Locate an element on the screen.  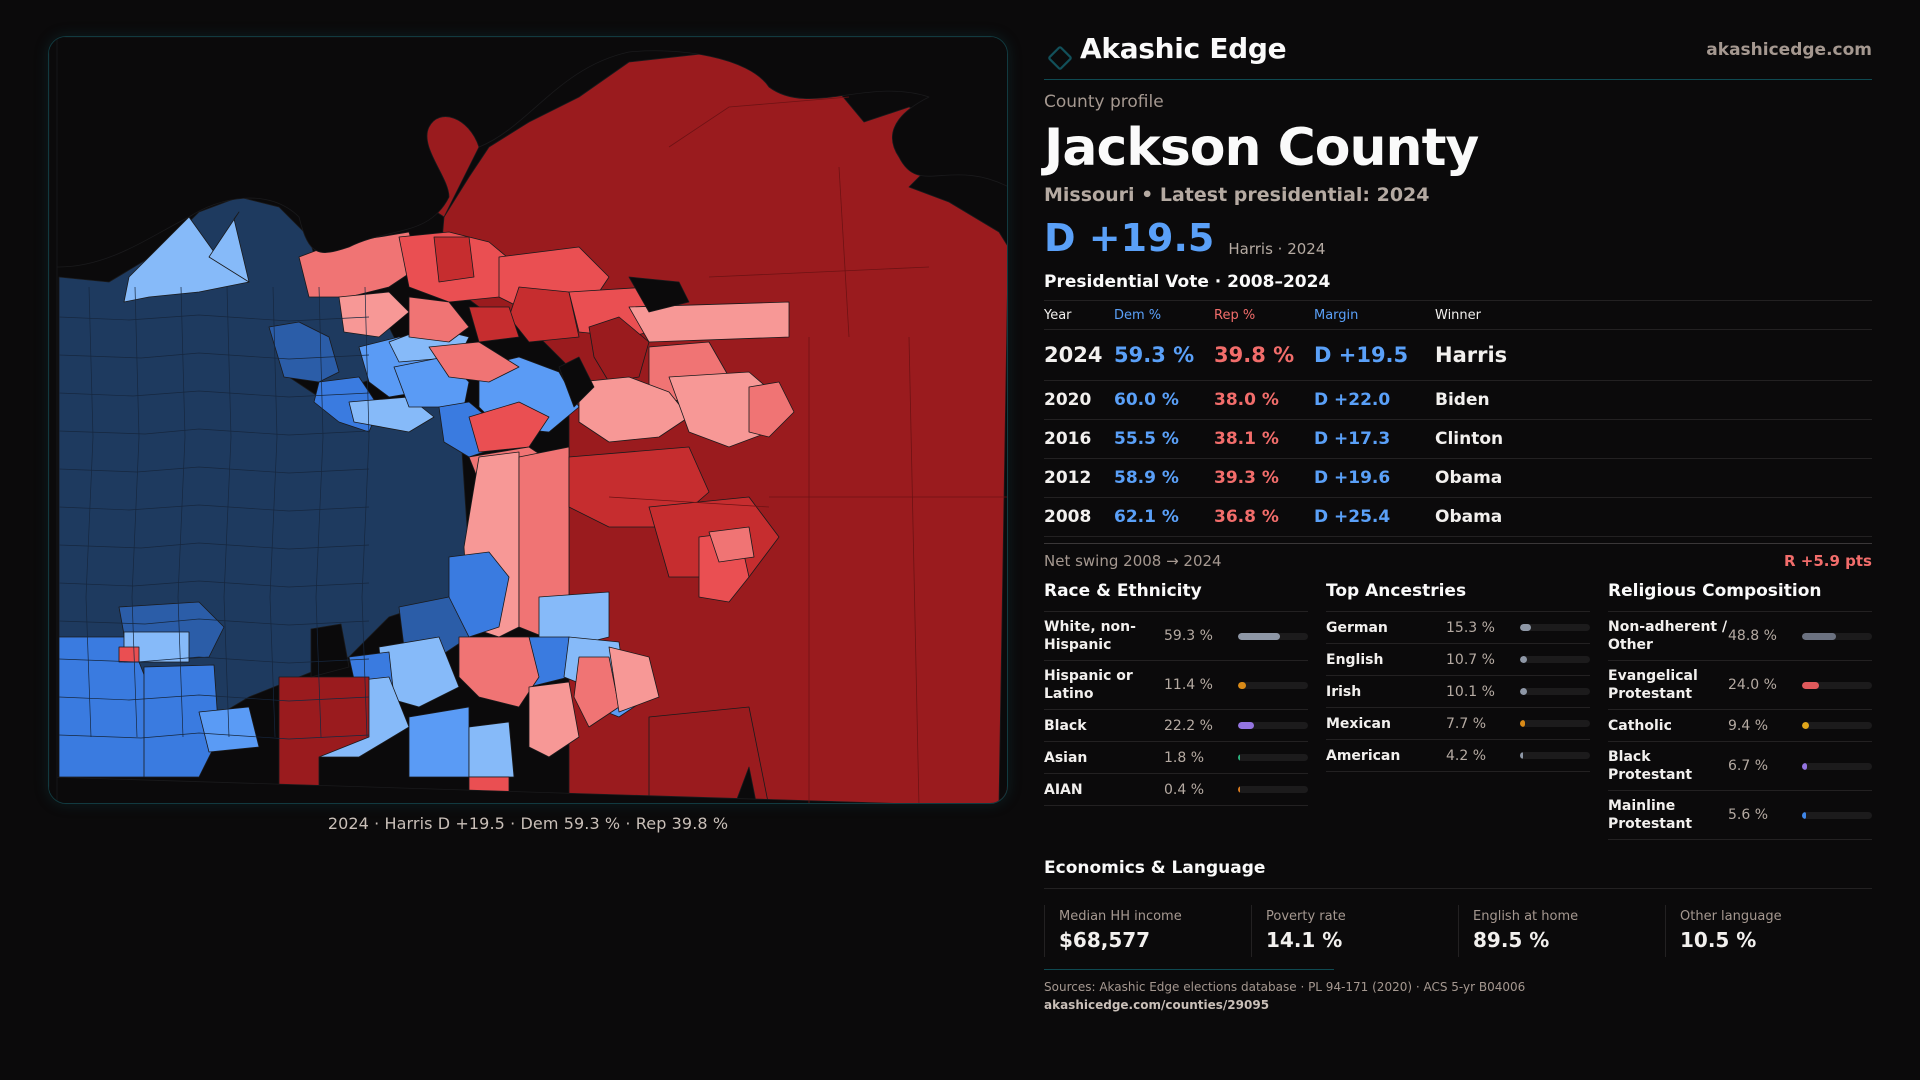
demographic-value: 0.4 % is located at coordinates (1184, 789).